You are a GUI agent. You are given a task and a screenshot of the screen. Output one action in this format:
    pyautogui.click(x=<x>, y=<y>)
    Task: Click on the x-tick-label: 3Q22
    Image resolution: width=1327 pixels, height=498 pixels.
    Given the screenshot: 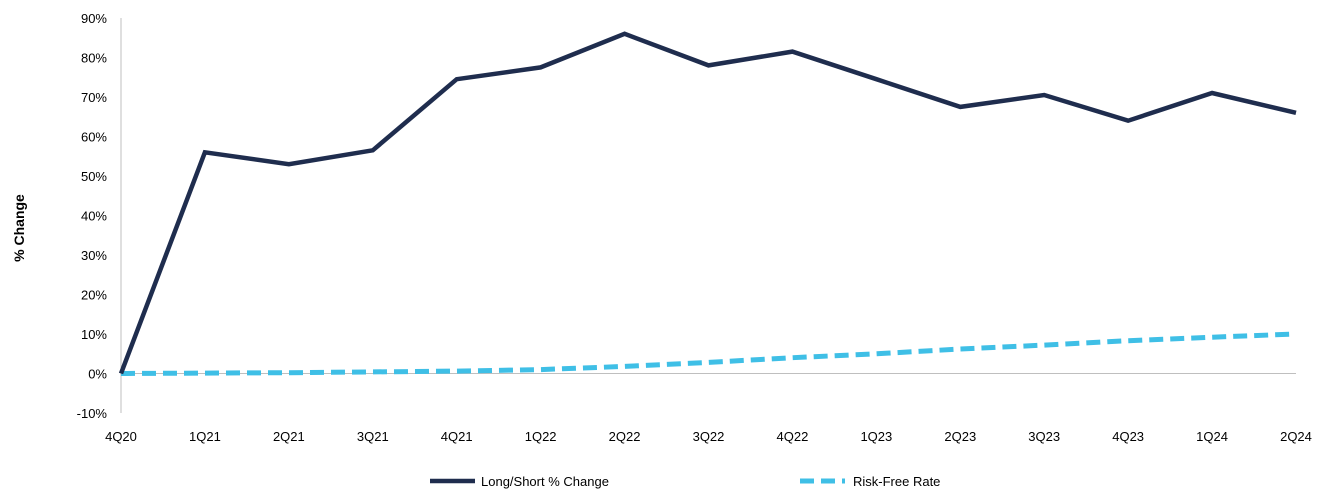 What is the action you would take?
    pyautogui.click(x=709, y=436)
    